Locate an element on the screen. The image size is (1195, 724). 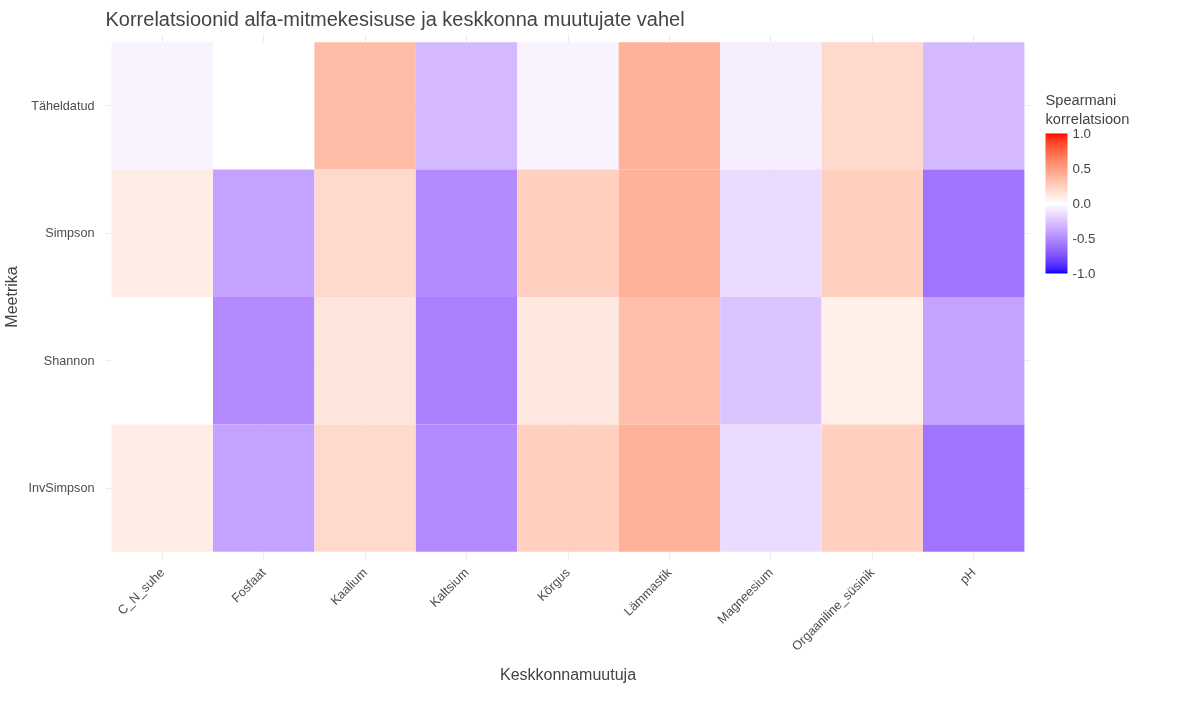
y-tick-label: Shannon is located at coordinates (69, 360).